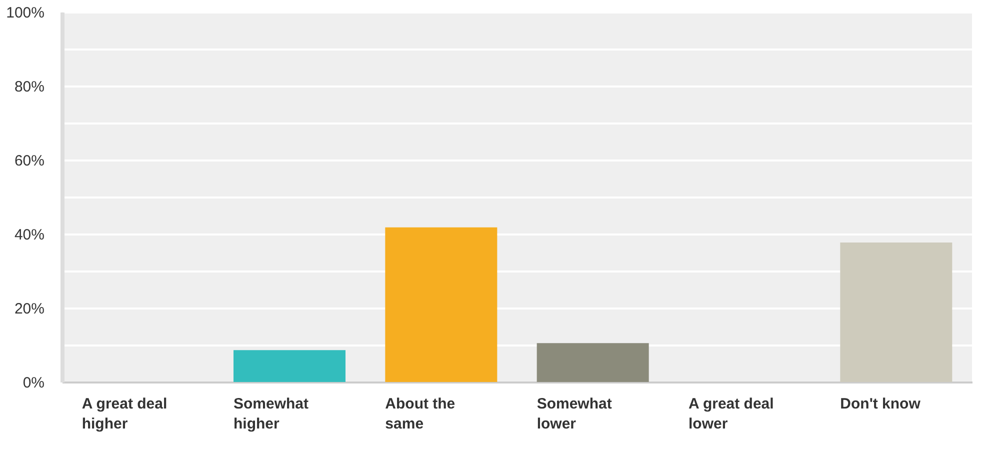 This screenshot has height=456, width=998. Describe the element at coordinates (29, 161) in the screenshot. I see `y-tick-label: 60%` at that location.